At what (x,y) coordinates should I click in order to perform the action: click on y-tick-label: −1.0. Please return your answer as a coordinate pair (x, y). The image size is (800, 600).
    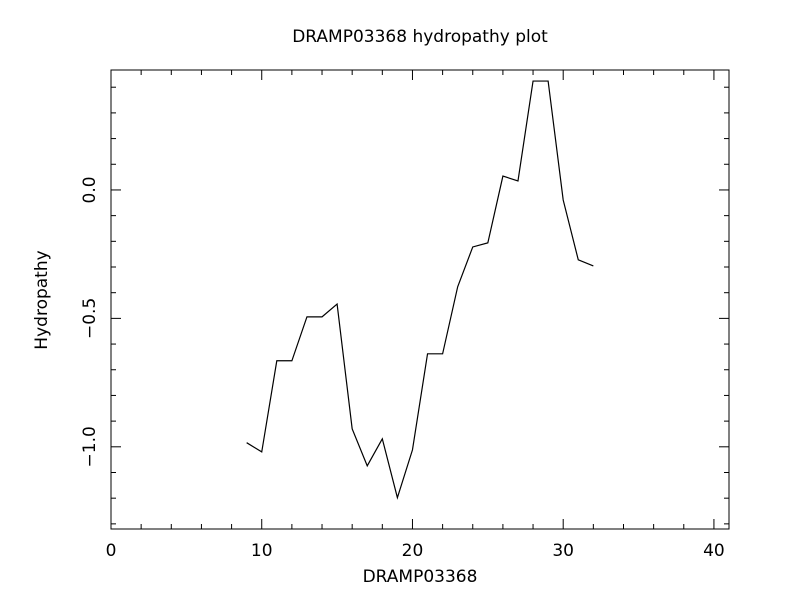
    Looking at the image, I should click on (90, 446).